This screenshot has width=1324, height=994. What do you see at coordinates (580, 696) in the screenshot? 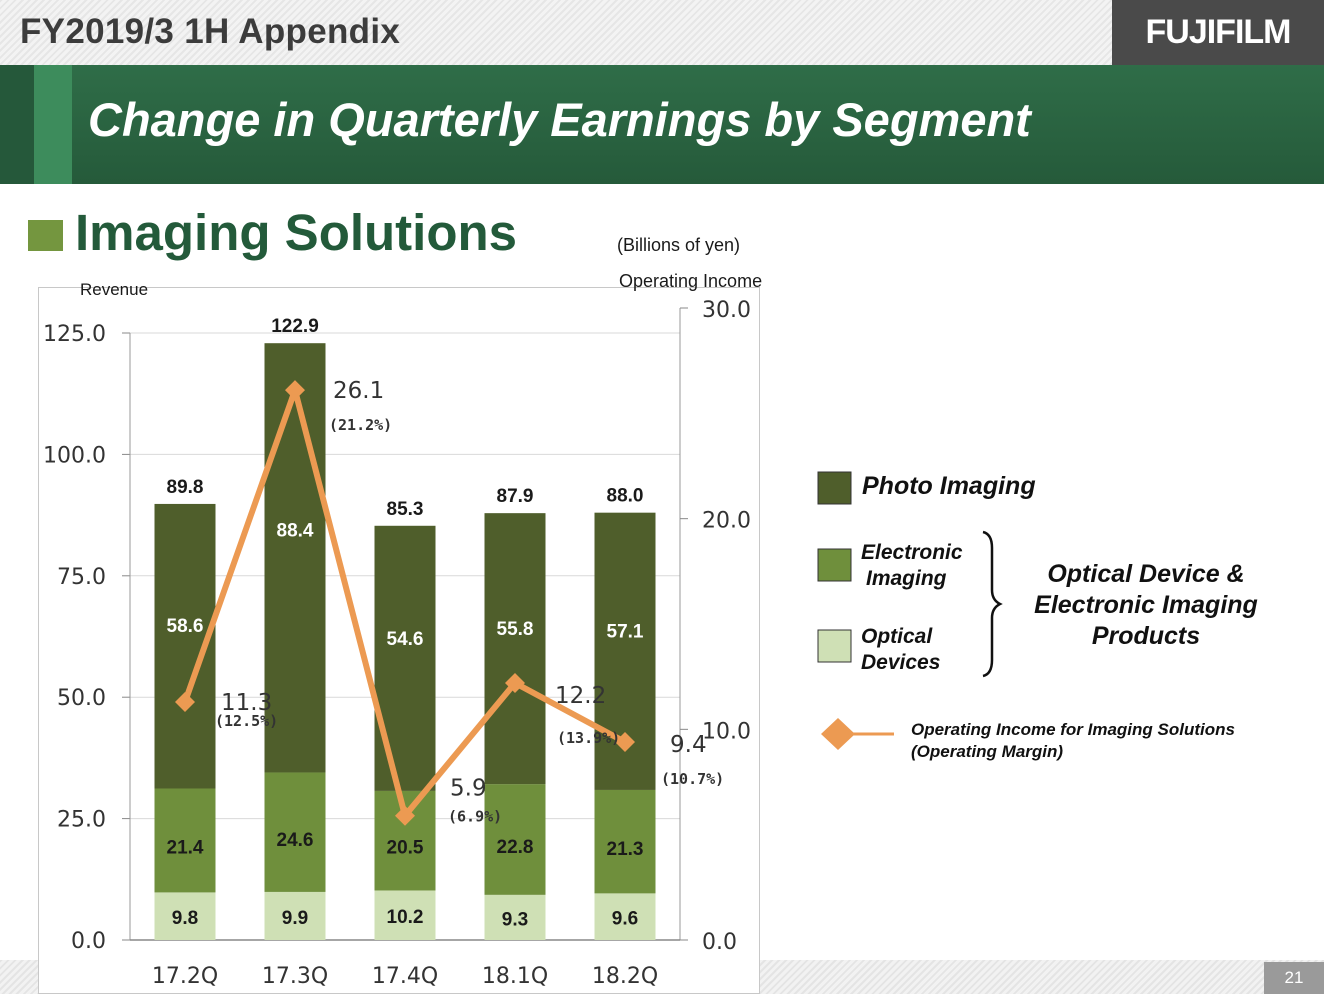
I see `operating-income-label: 12.2` at bounding box center [580, 696].